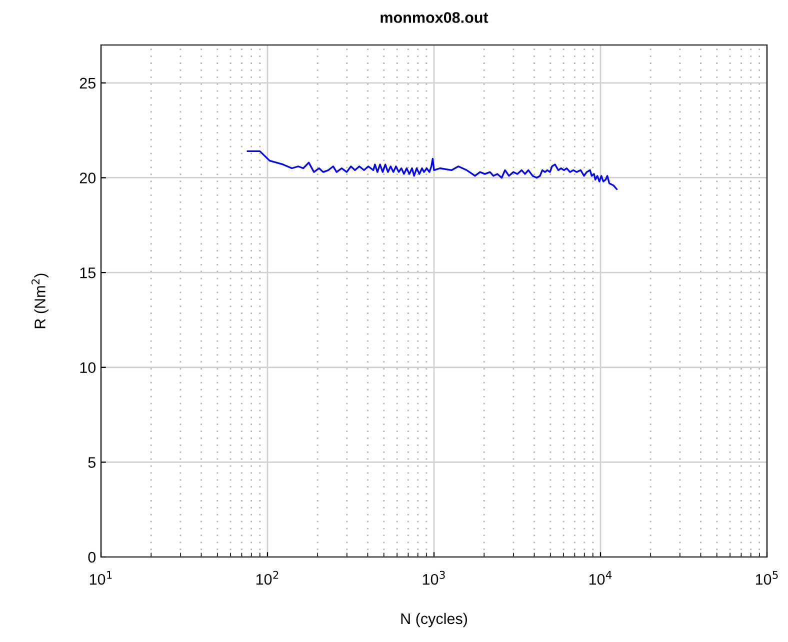 The height and width of the screenshot is (642, 788). I want to click on y-axis-title: R (Nm$^{2}$), so click(39, 301).